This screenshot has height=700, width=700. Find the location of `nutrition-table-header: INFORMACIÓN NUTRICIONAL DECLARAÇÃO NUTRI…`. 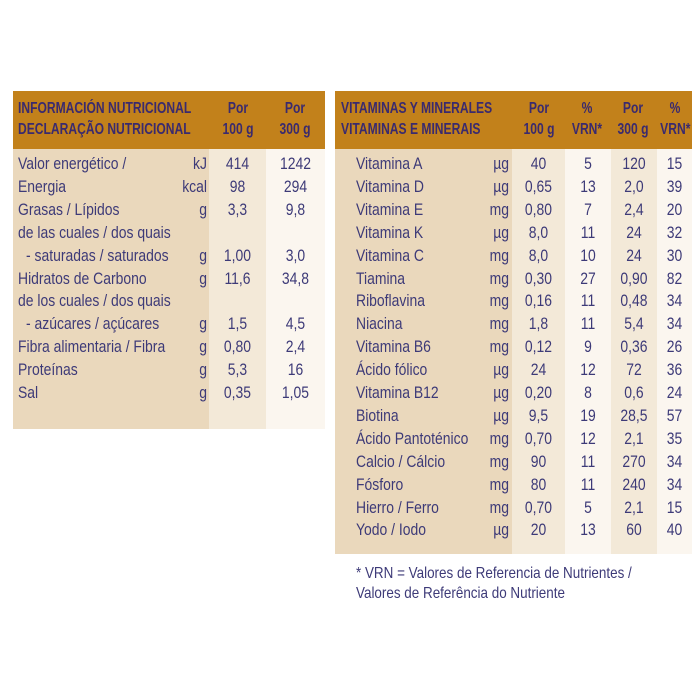

nutrition-table-header: INFORMACIÓN NUTRICIONAL DECLARAÇÃO NUTRI… is located at coordinates (169, 120).